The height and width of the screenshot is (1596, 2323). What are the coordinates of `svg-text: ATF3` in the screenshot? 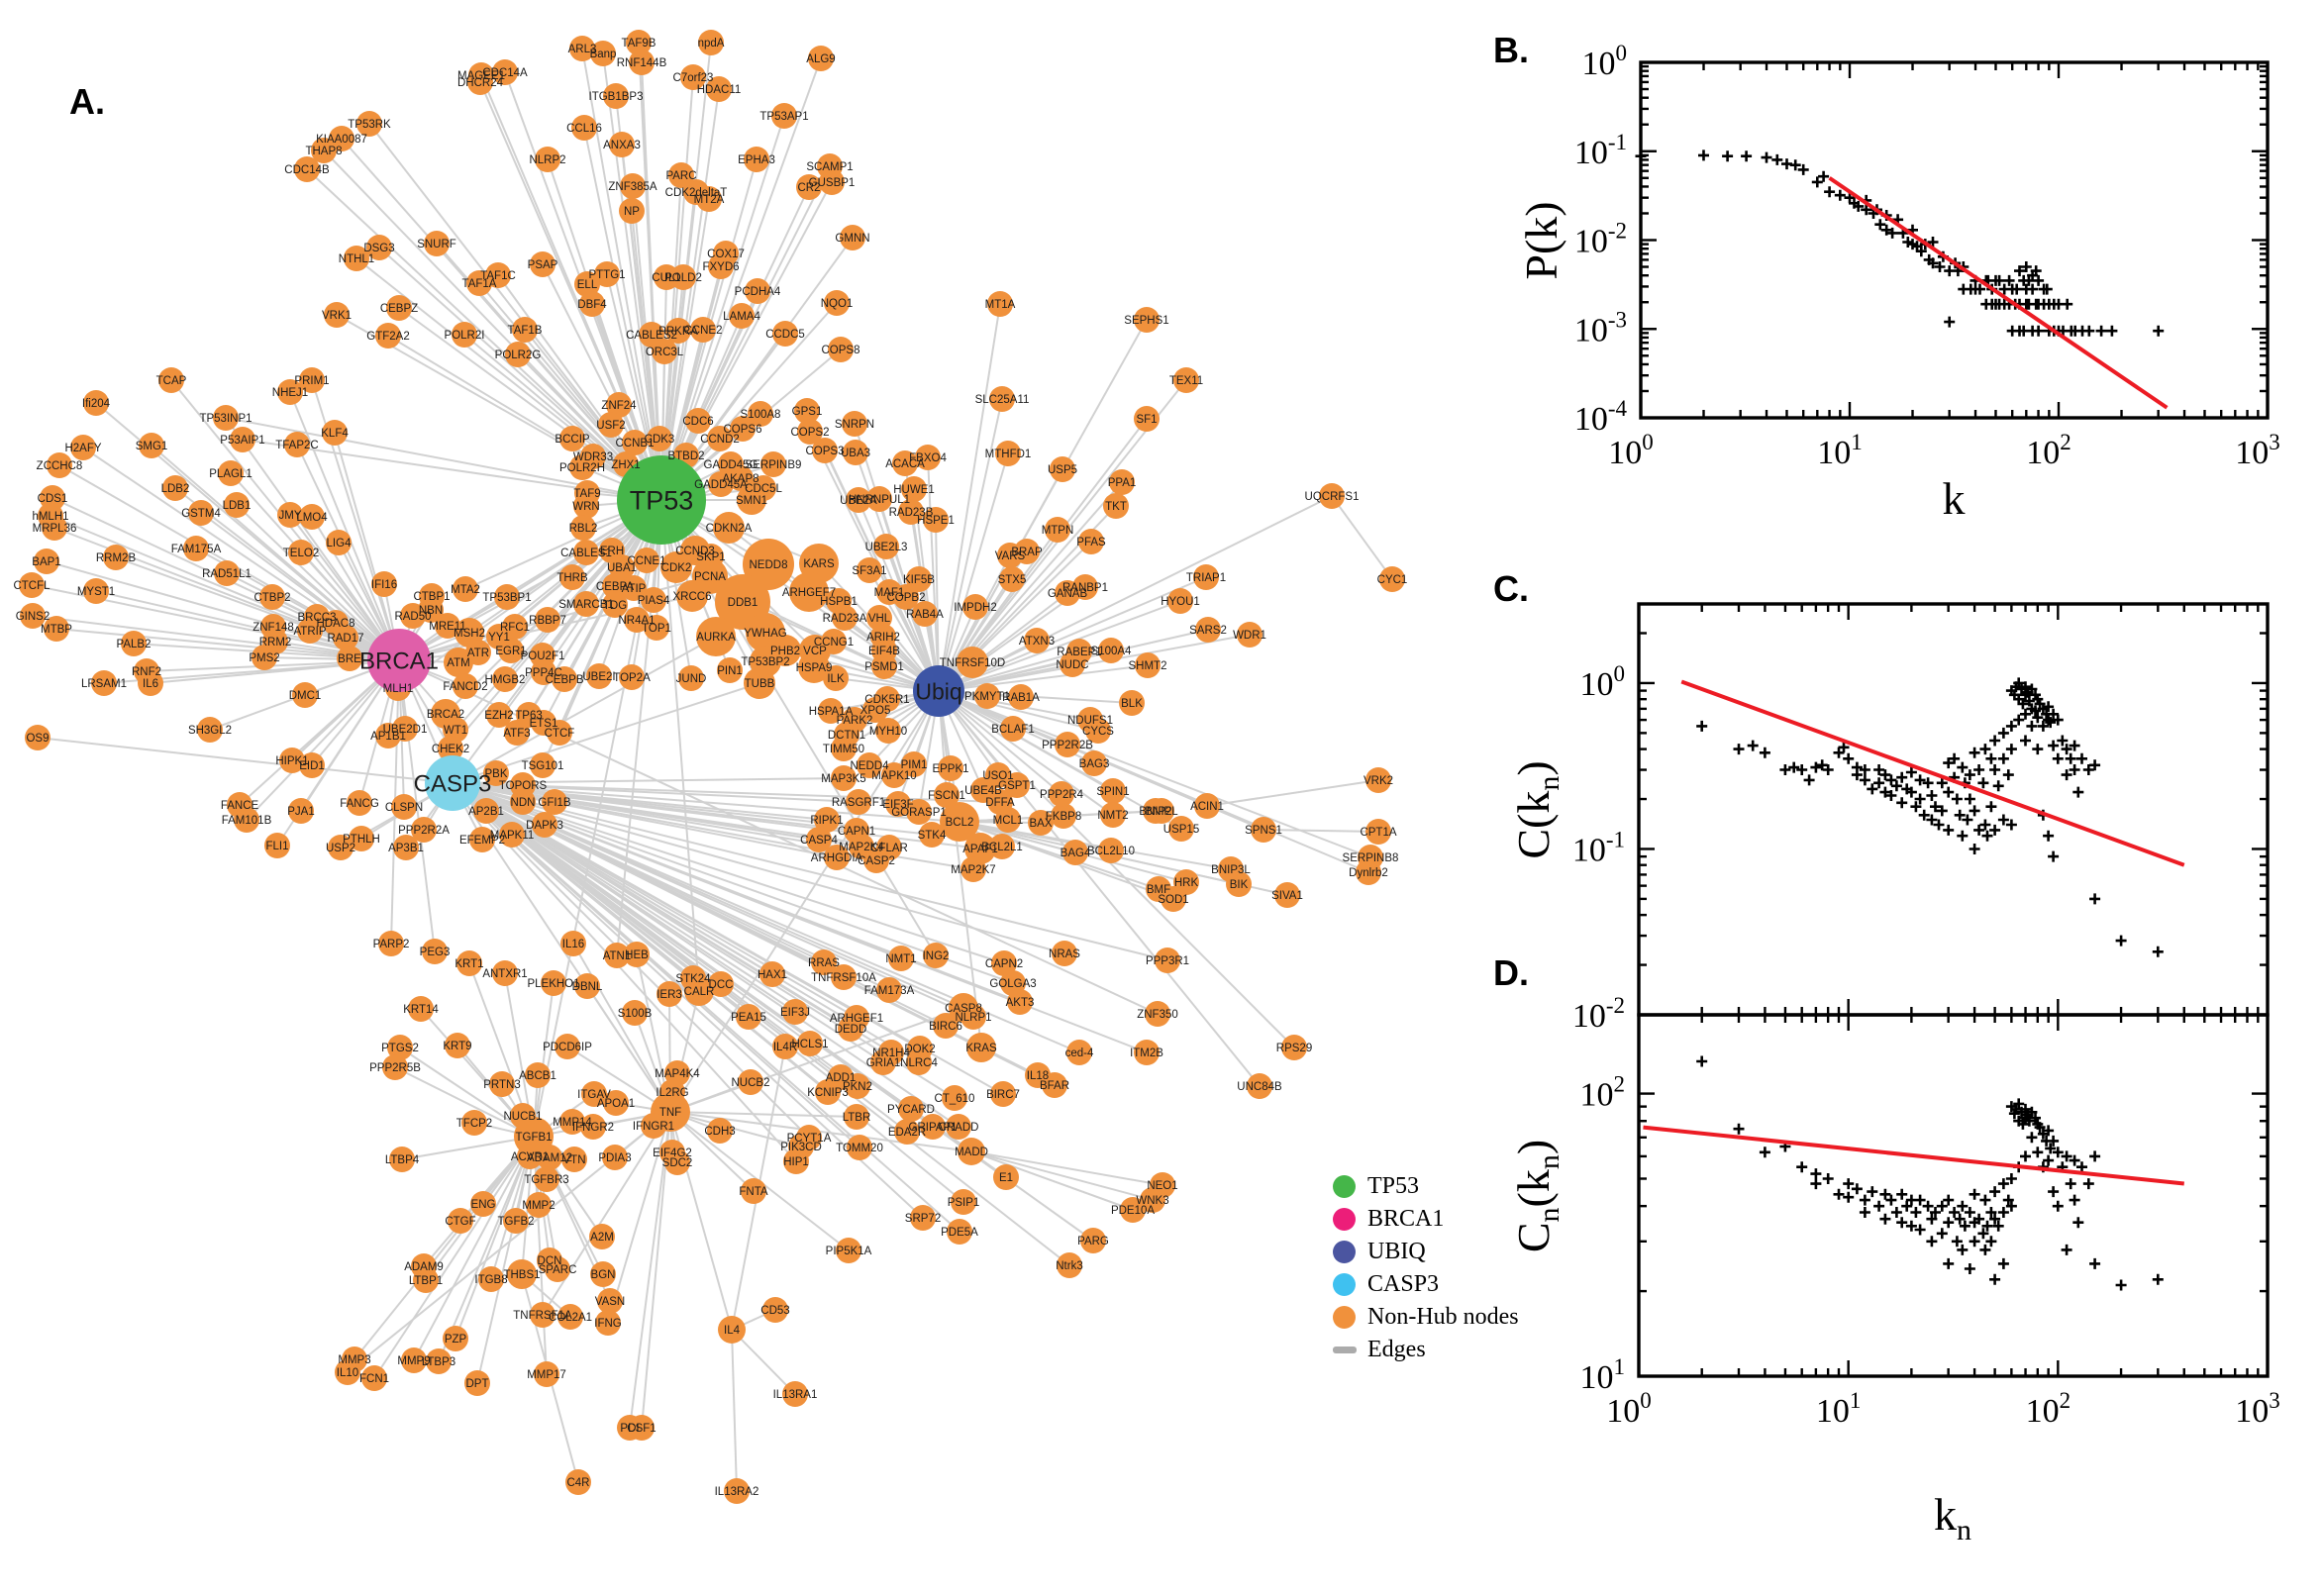 It's located at (516, 734).